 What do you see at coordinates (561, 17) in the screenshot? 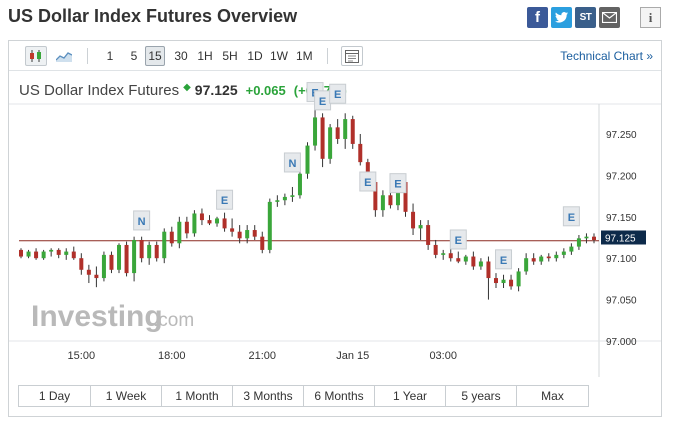
I see `twitter-icon` at bounding box center [561, 17].